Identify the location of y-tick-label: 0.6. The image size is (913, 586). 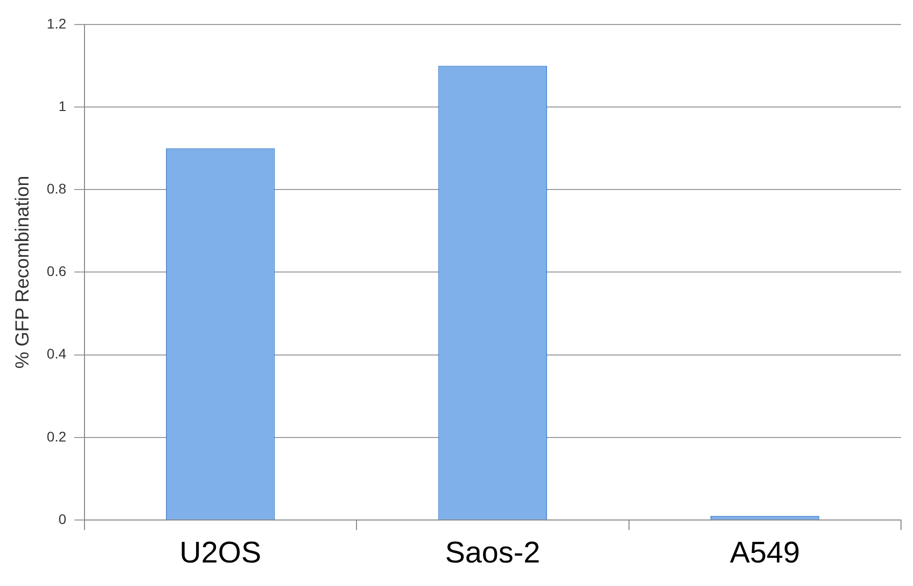
(56, 271).